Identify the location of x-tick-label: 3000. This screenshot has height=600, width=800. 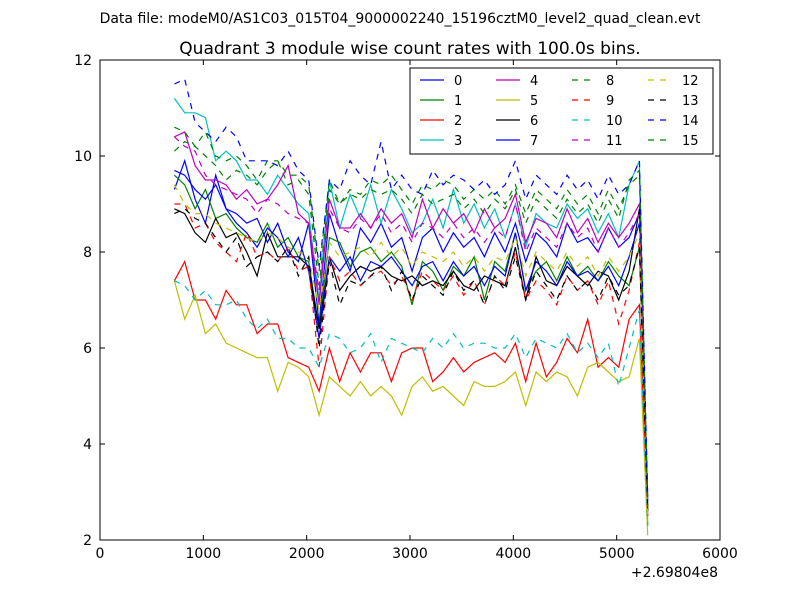
(410, 554).